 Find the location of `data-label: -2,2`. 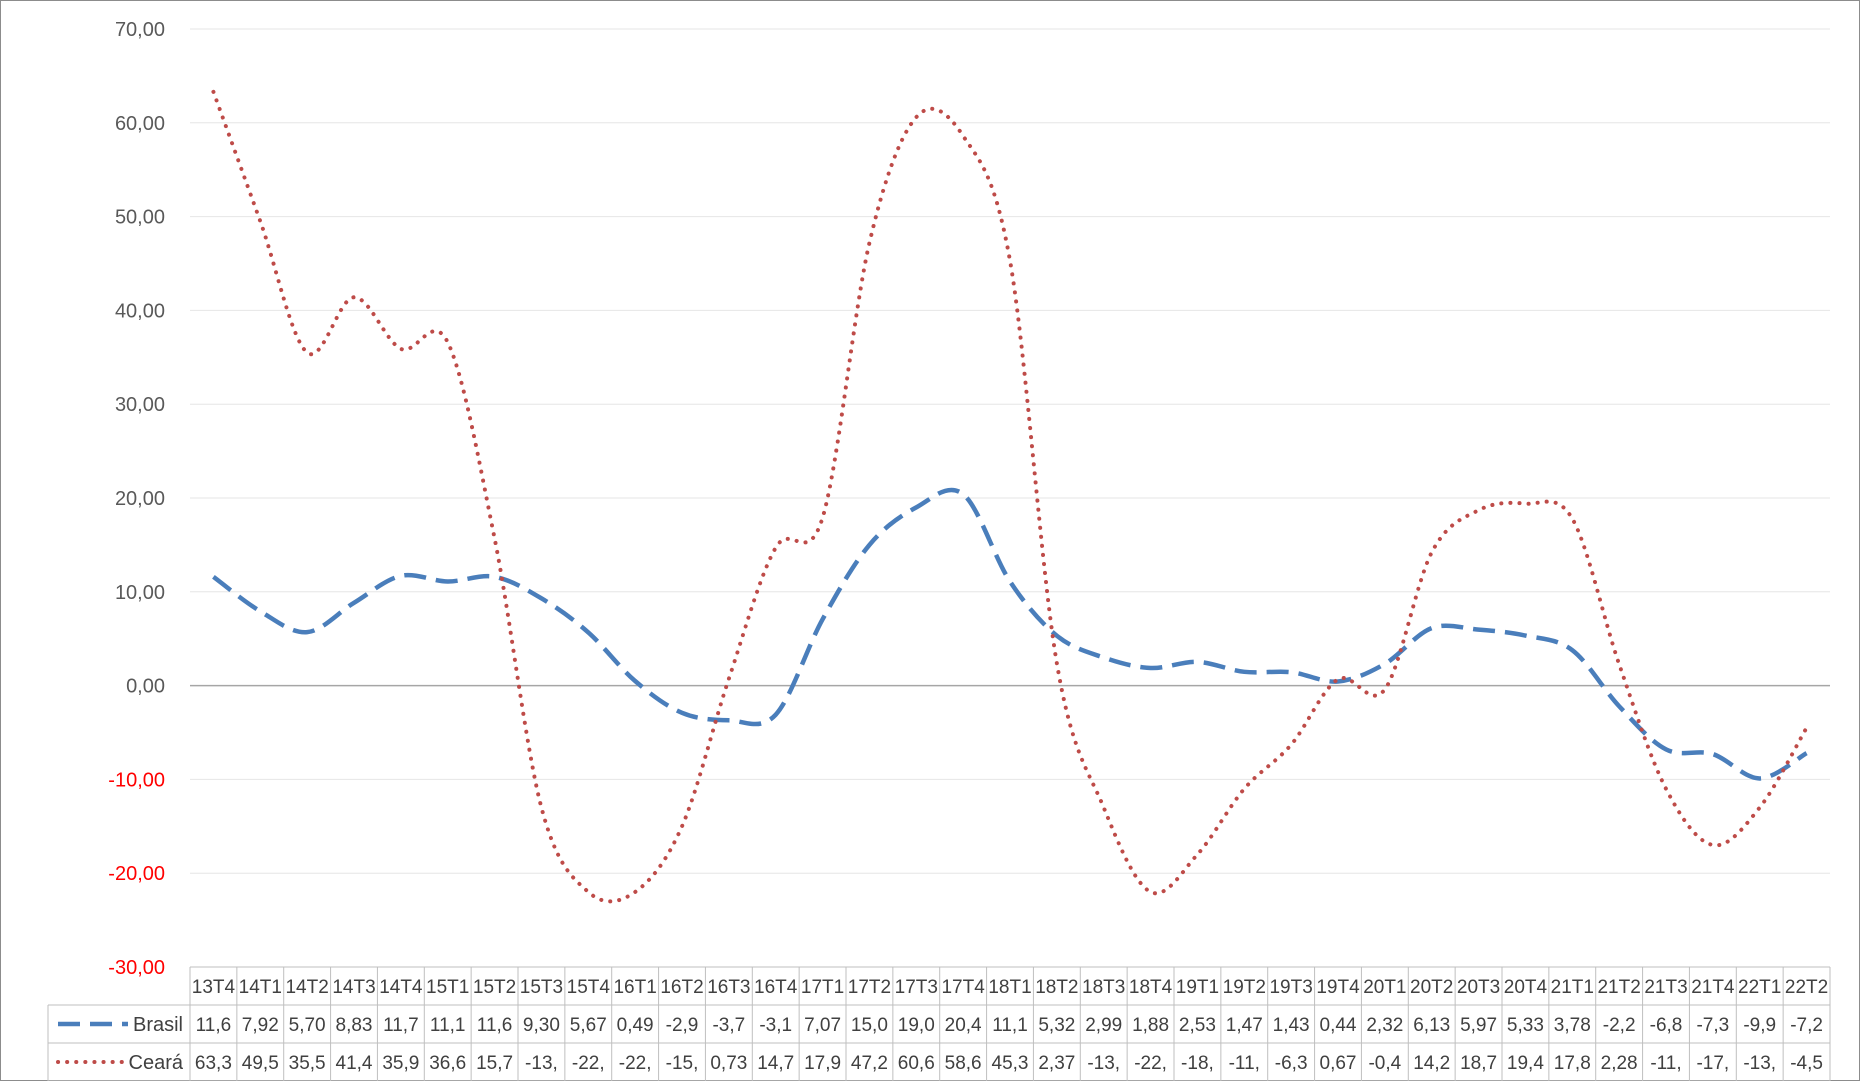

data-label: -2,2 is located at coordinates (1619, 1025).